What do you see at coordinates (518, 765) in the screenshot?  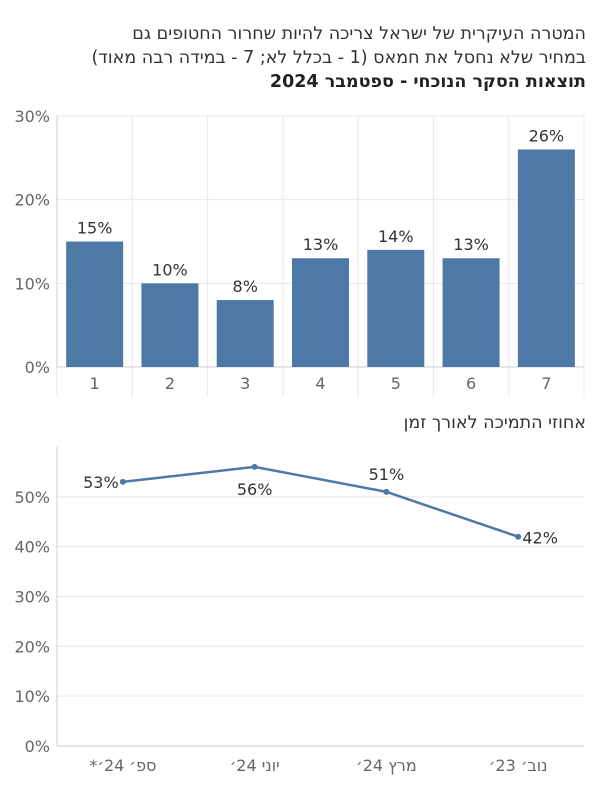 I see `line-x-tick-label: נוב׳ 23׳` at bounding box center [518, 765].